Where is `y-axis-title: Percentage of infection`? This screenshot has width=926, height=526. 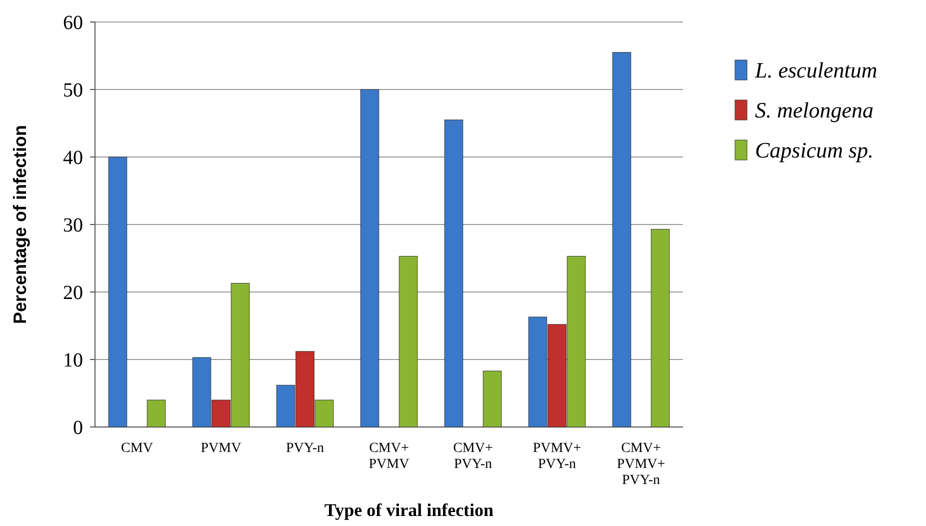 y-axis-title: Percentage of infection is located at coordinates (20, 224).